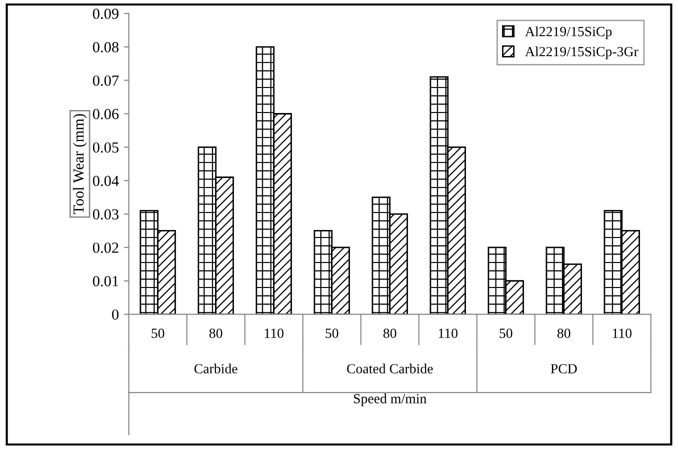 The width and height of the screenshot is (678, 449). I want to click on x-axis-title: Speed m/min, so click(390, 400).